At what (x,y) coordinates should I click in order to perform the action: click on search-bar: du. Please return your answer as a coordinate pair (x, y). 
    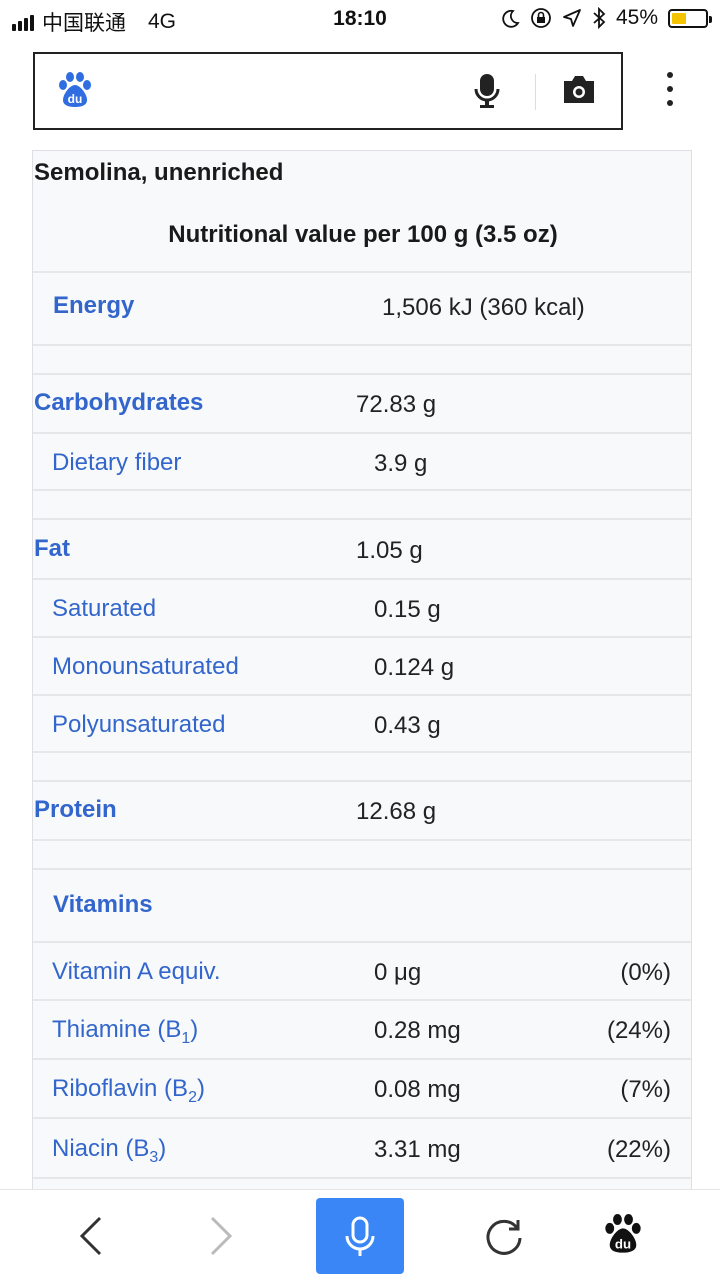
    Looking at the image, I should click on (328, 91).